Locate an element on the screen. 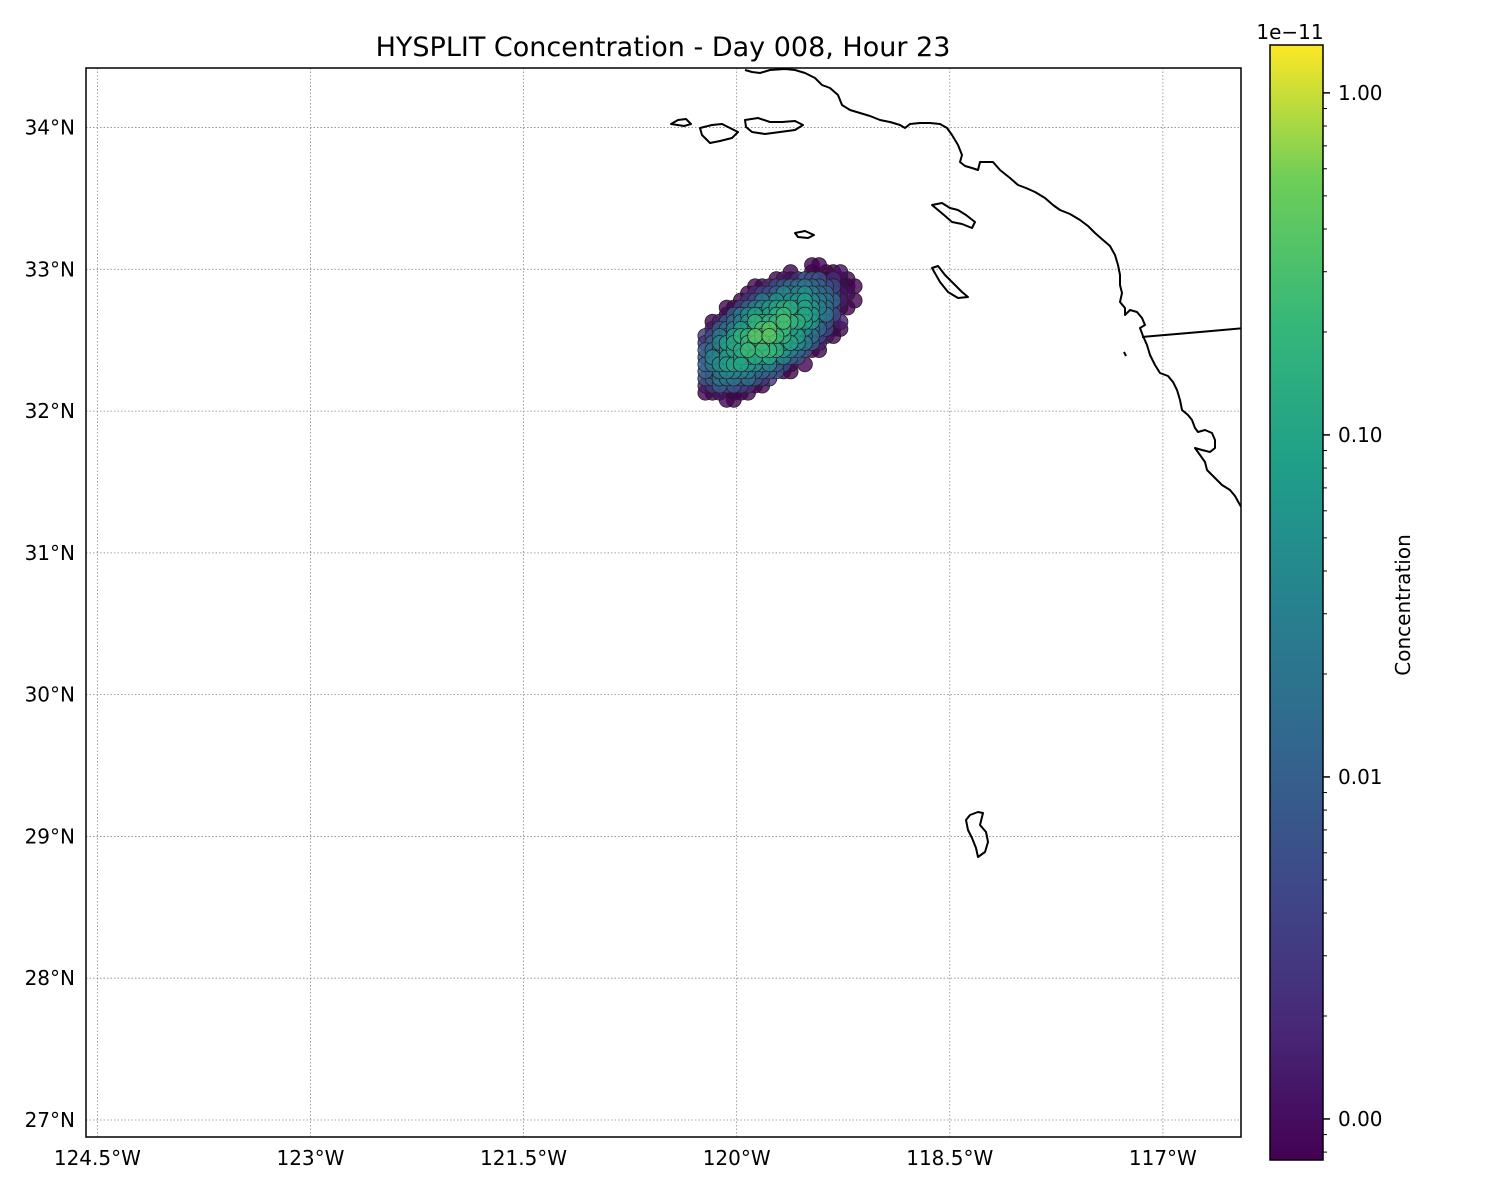  california-coastline is located at coordinates (992, 288).